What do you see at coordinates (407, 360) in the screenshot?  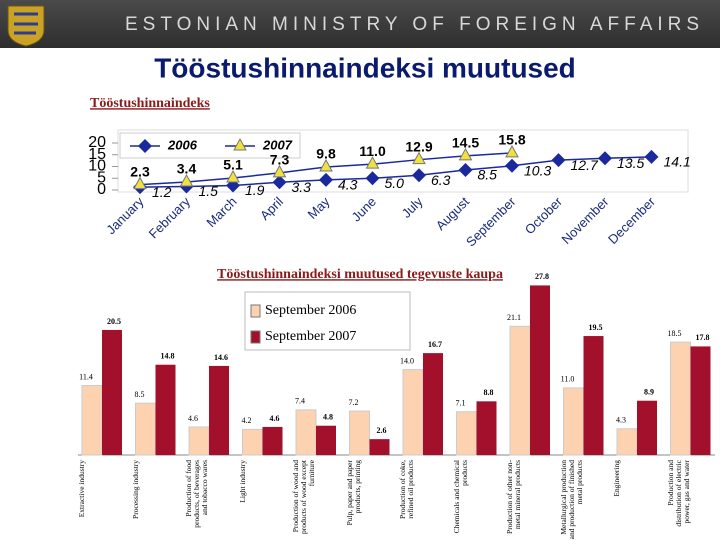 I see `data-label: 14.0` at bounding box center [407, 360].